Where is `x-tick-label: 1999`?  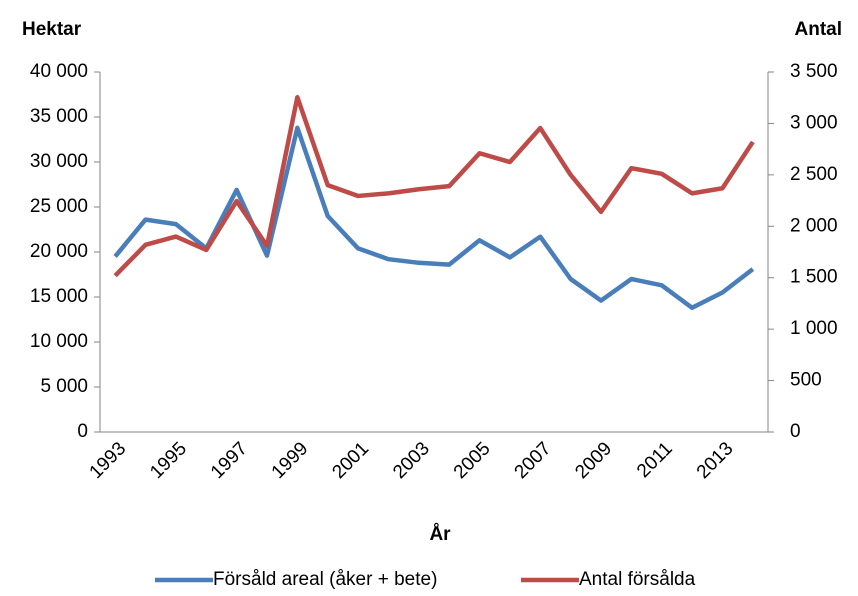
x-tick-label: 1999 is located at coordinates (290, 460).